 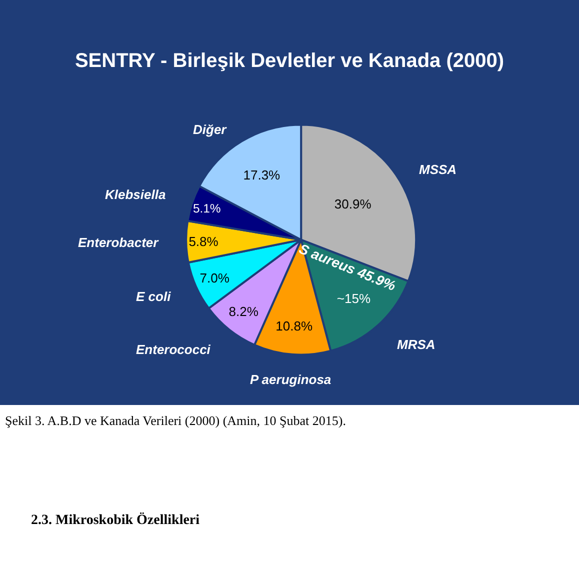 What do you see at coordinates (353, 298) in the screenshot?
I see `data-label: ~15%` at bounding box center [353, 298].